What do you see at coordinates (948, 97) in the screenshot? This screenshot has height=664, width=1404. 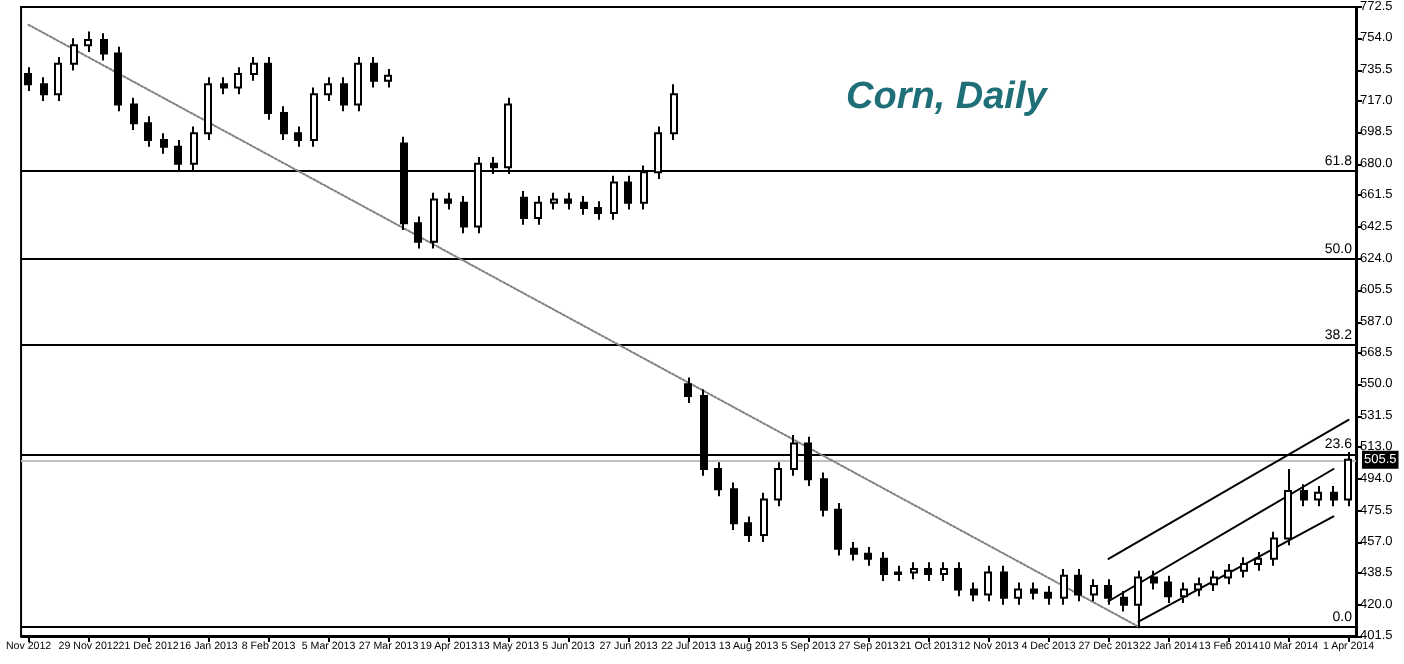 I see `text: Corn, Daily` at bounding box center [948, 97].